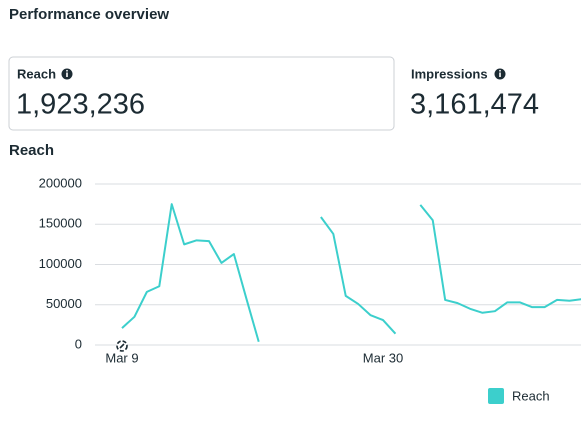 This screenshot has height=425, width=581. I want to click on legend-label: Reach, so click(531, 395).